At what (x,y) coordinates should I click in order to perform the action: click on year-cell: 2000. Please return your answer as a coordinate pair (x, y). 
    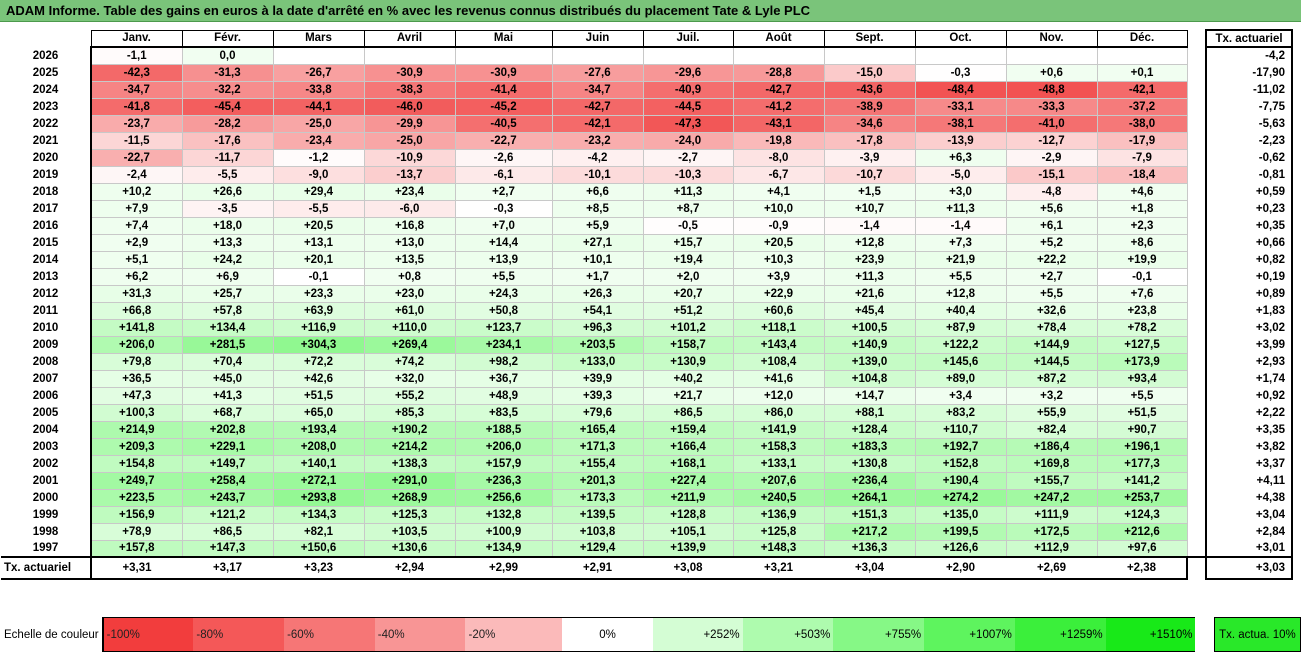
    Looking at the image, I should click on (46, 497).